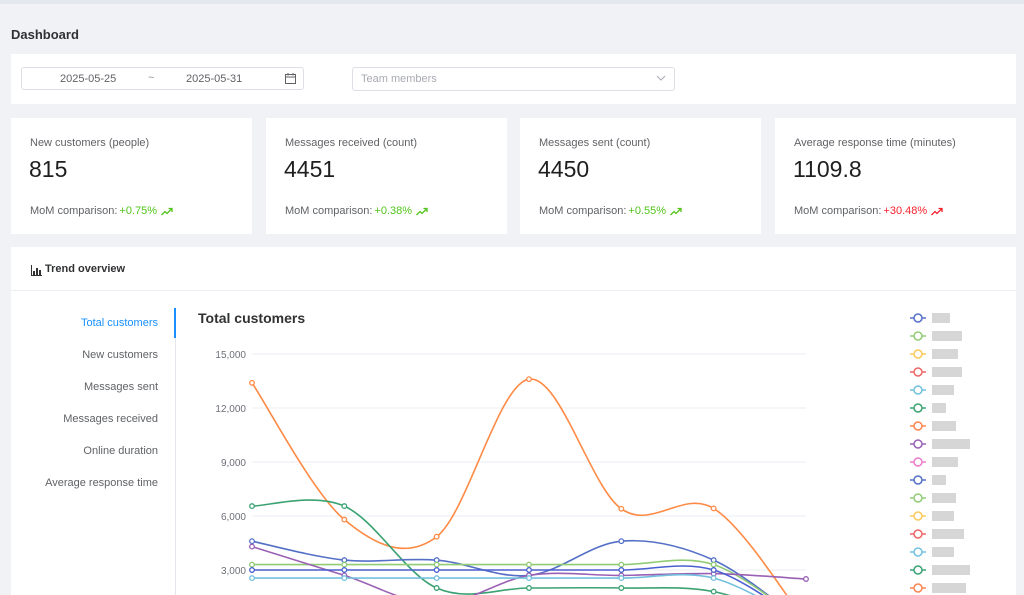 This screenshot has width=1024, height=595. What do you see at coordinates (214, 79) in the screenshot?
I see `end-date: 2025-05-31` at bounding box center [214, 79].